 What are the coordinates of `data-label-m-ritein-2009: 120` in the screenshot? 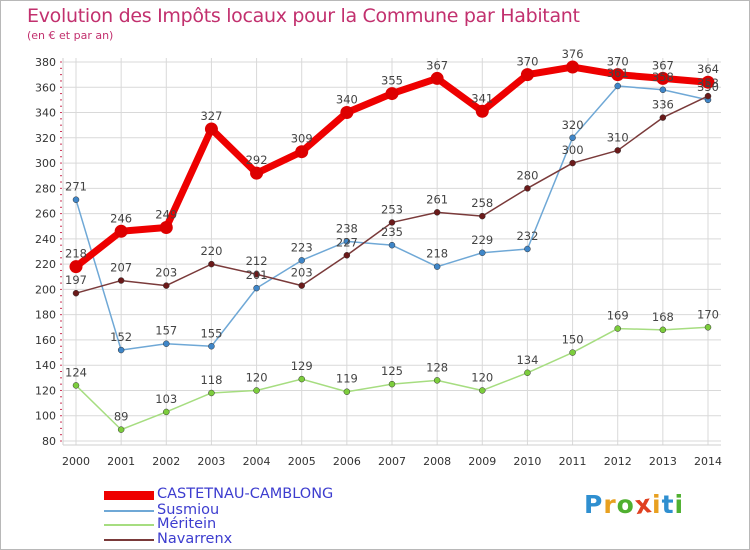 It's located at (482, 377).